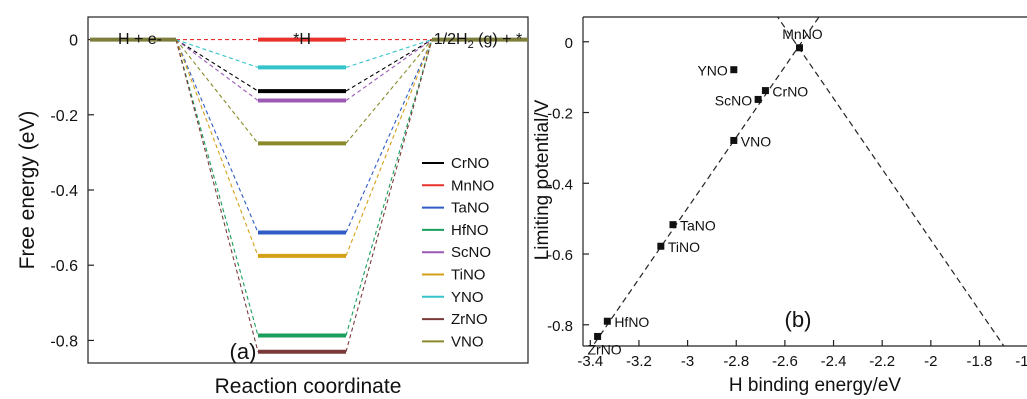 The height and width of the screenshot is (399, 1027). Describe the element at coordinates (542, 179) in the screenshot. I see `panel-b-ylabel: Limiting potential/V` at that location.